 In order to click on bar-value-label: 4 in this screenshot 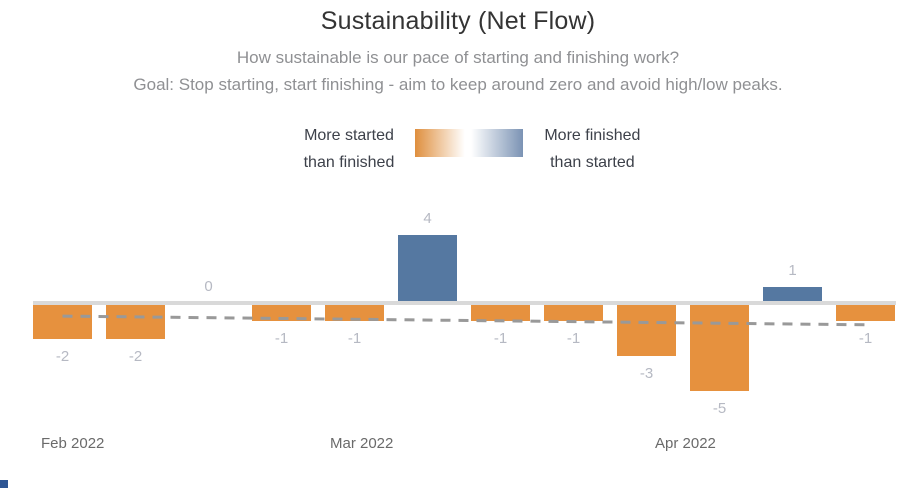, I will do `click(427, 218)`.